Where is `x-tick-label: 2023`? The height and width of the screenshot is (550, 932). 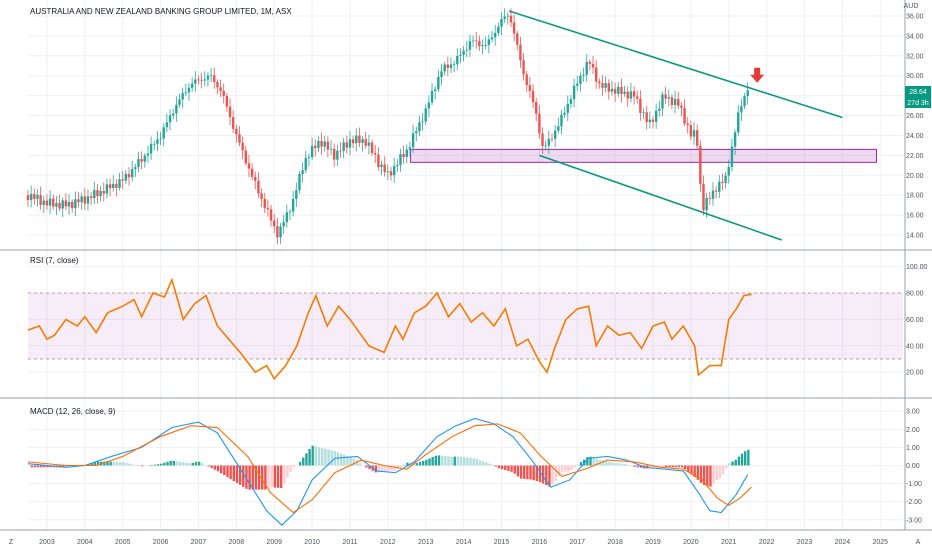
x-tick-label: 2023 is located at coordinates (805, 542).